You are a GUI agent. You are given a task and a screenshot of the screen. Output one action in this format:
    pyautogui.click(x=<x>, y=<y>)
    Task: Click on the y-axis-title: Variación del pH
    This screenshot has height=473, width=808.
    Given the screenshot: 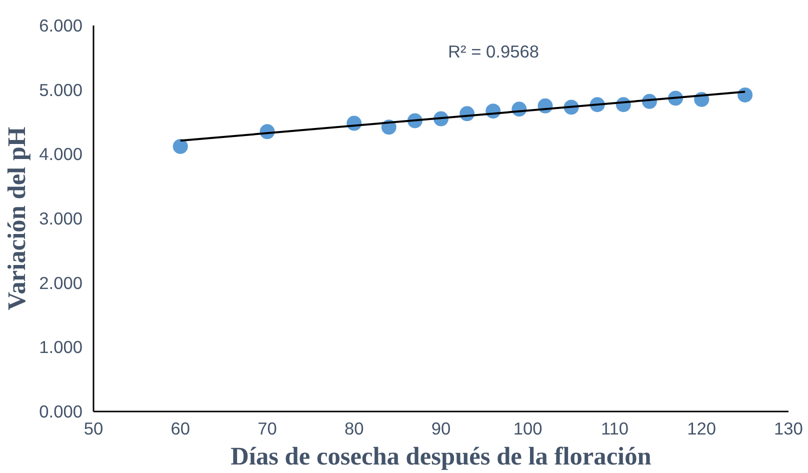 What is the action you would take?
    pyautogui.click(x=17, y=218)
    